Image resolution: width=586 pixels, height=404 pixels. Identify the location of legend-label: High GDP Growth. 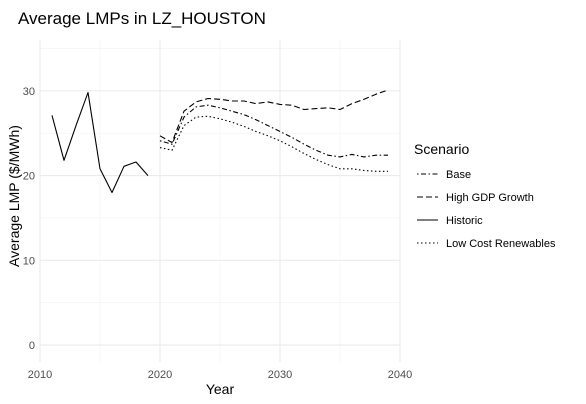
(490, 198).